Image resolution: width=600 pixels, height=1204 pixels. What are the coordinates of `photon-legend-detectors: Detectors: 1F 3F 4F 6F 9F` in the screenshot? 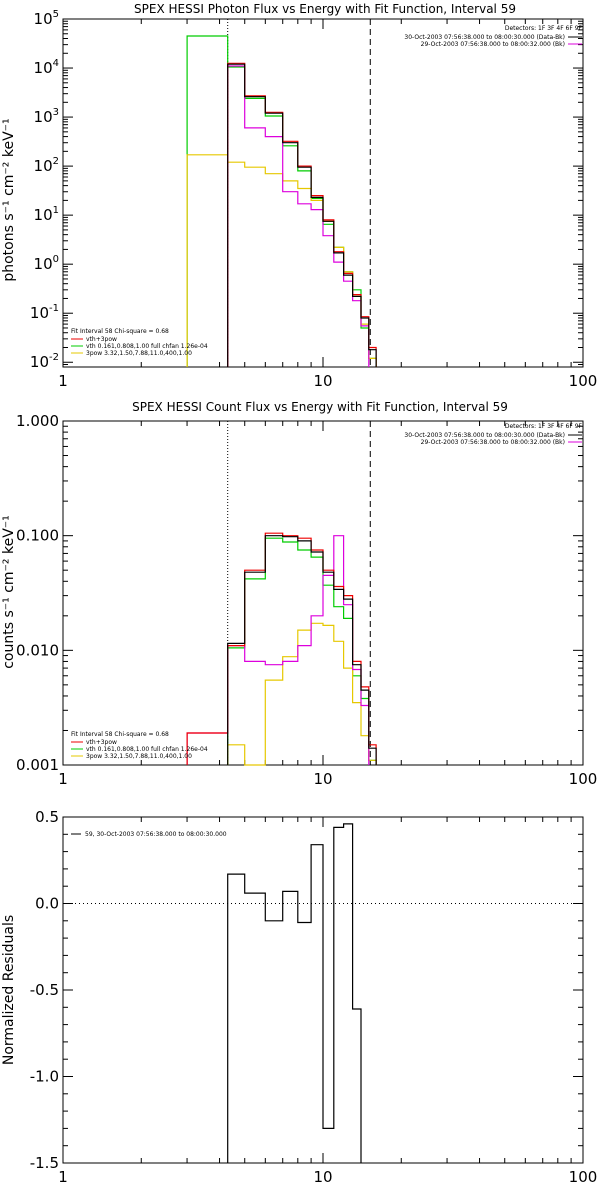 It's located at (544, 28).